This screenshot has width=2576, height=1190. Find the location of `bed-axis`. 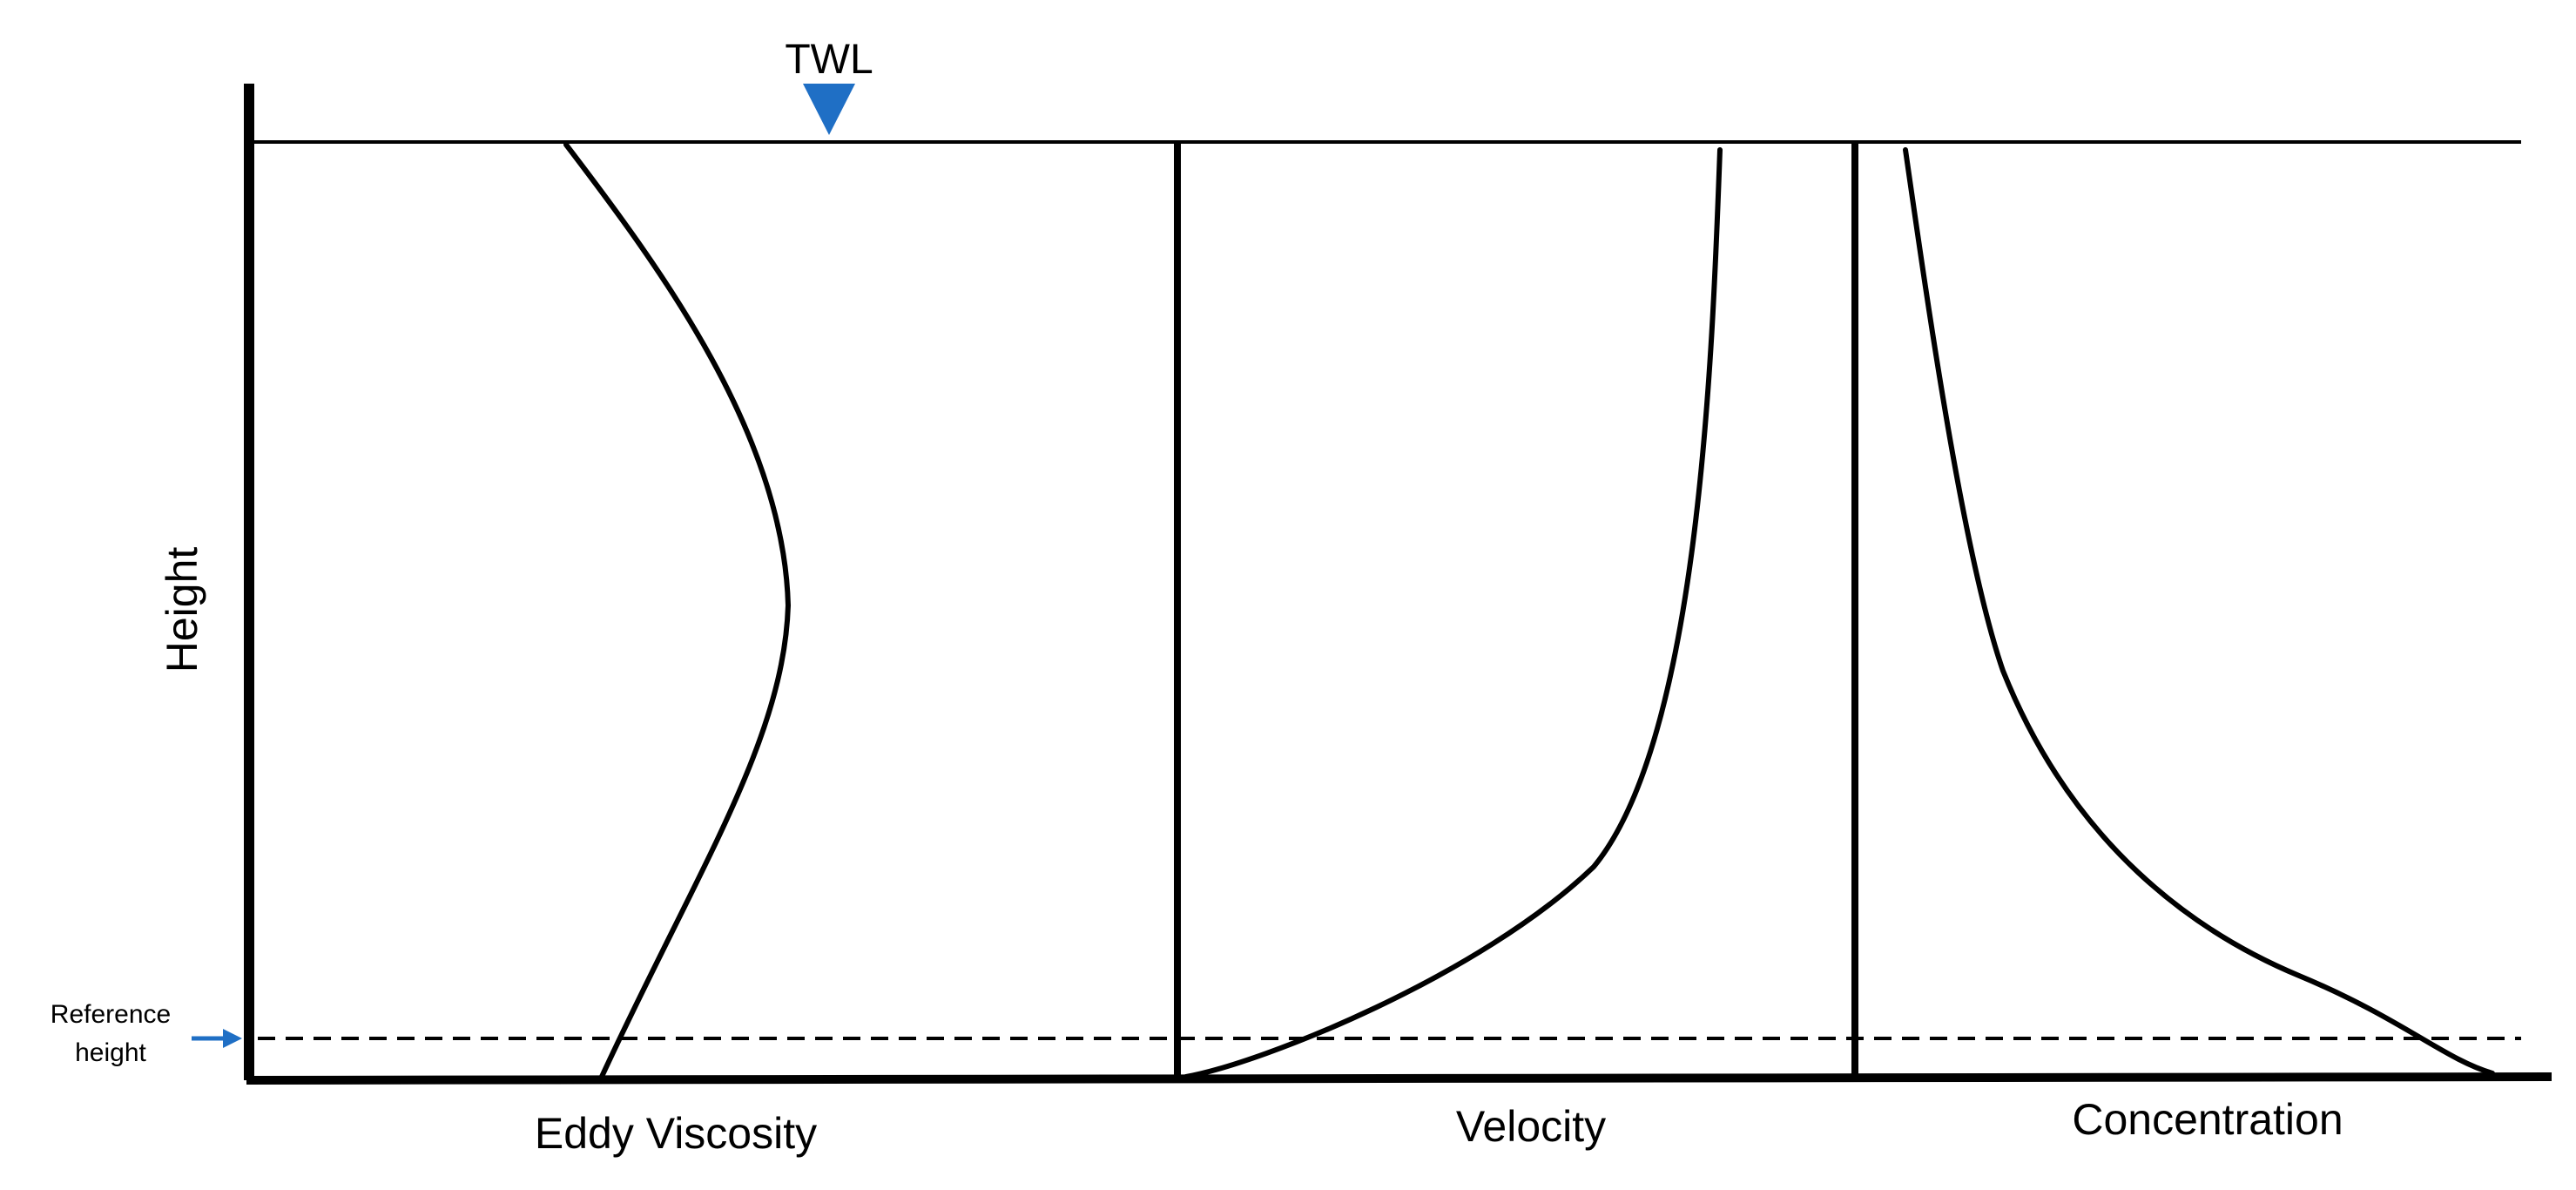

bed-axis is located at coordinates (1399, 1078).